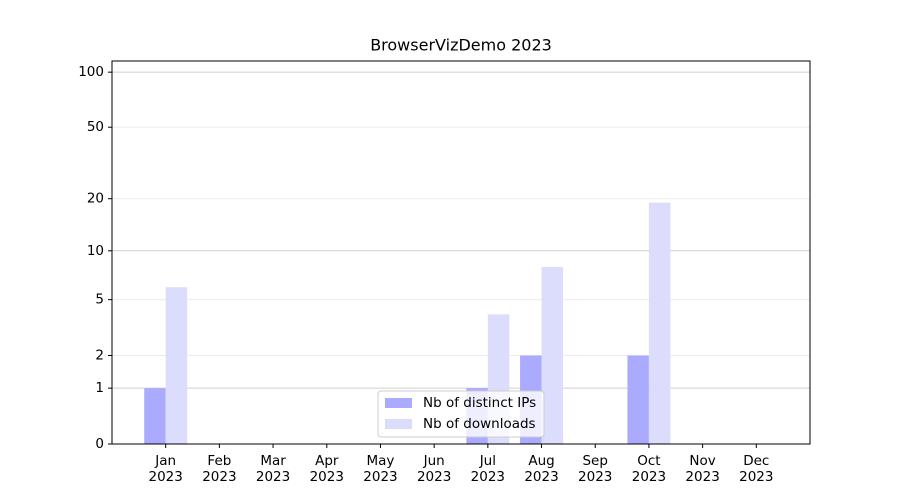  Describe the element at coordinates (95, 251) in the screenshot. I see `y-tick-label: 10` at that location.